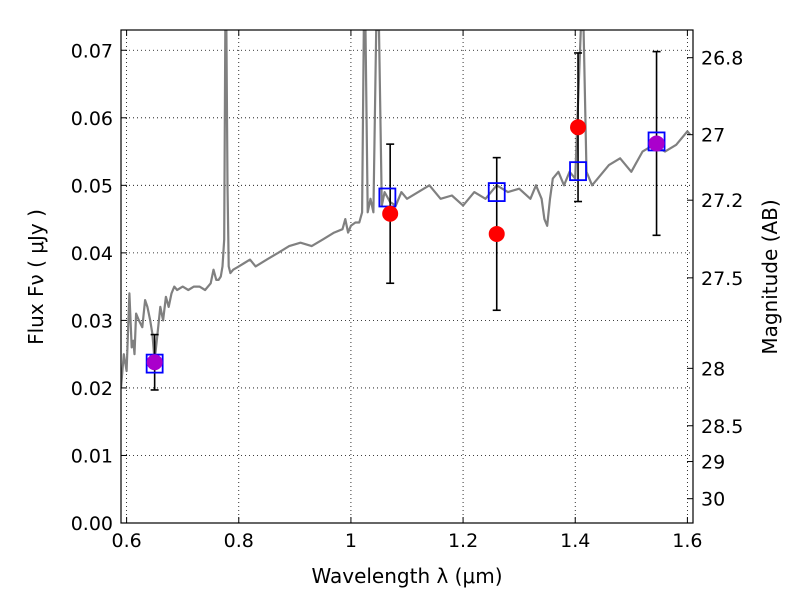 Image resolution: width=800 pixels, height=600 pixels. I want to click on magnitude-tick-label: 27.2, so click(722, 201).